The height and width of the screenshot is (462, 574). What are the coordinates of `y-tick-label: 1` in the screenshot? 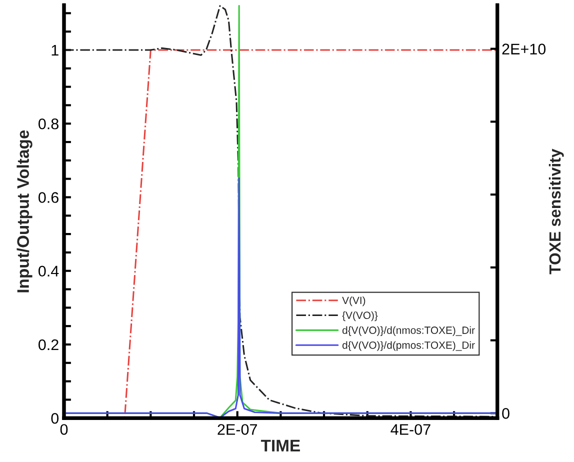 It's located at (55, 50).